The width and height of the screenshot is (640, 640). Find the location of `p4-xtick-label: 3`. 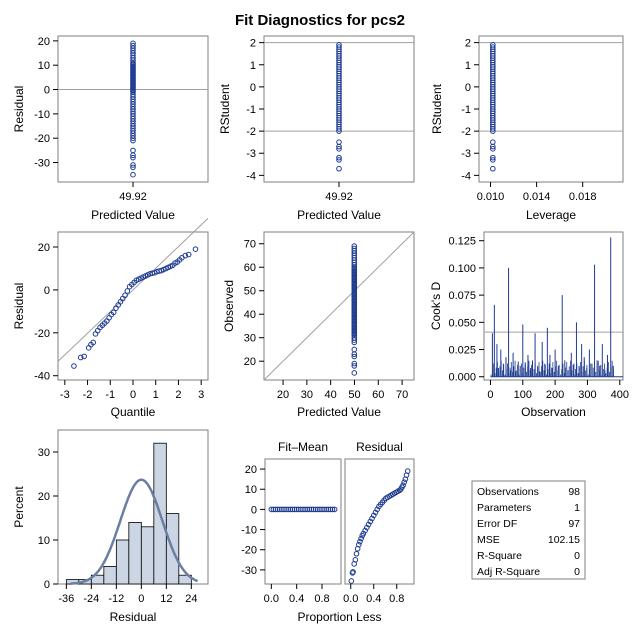

p4-xtick-label: 3 is located at coordinates (201, 395).